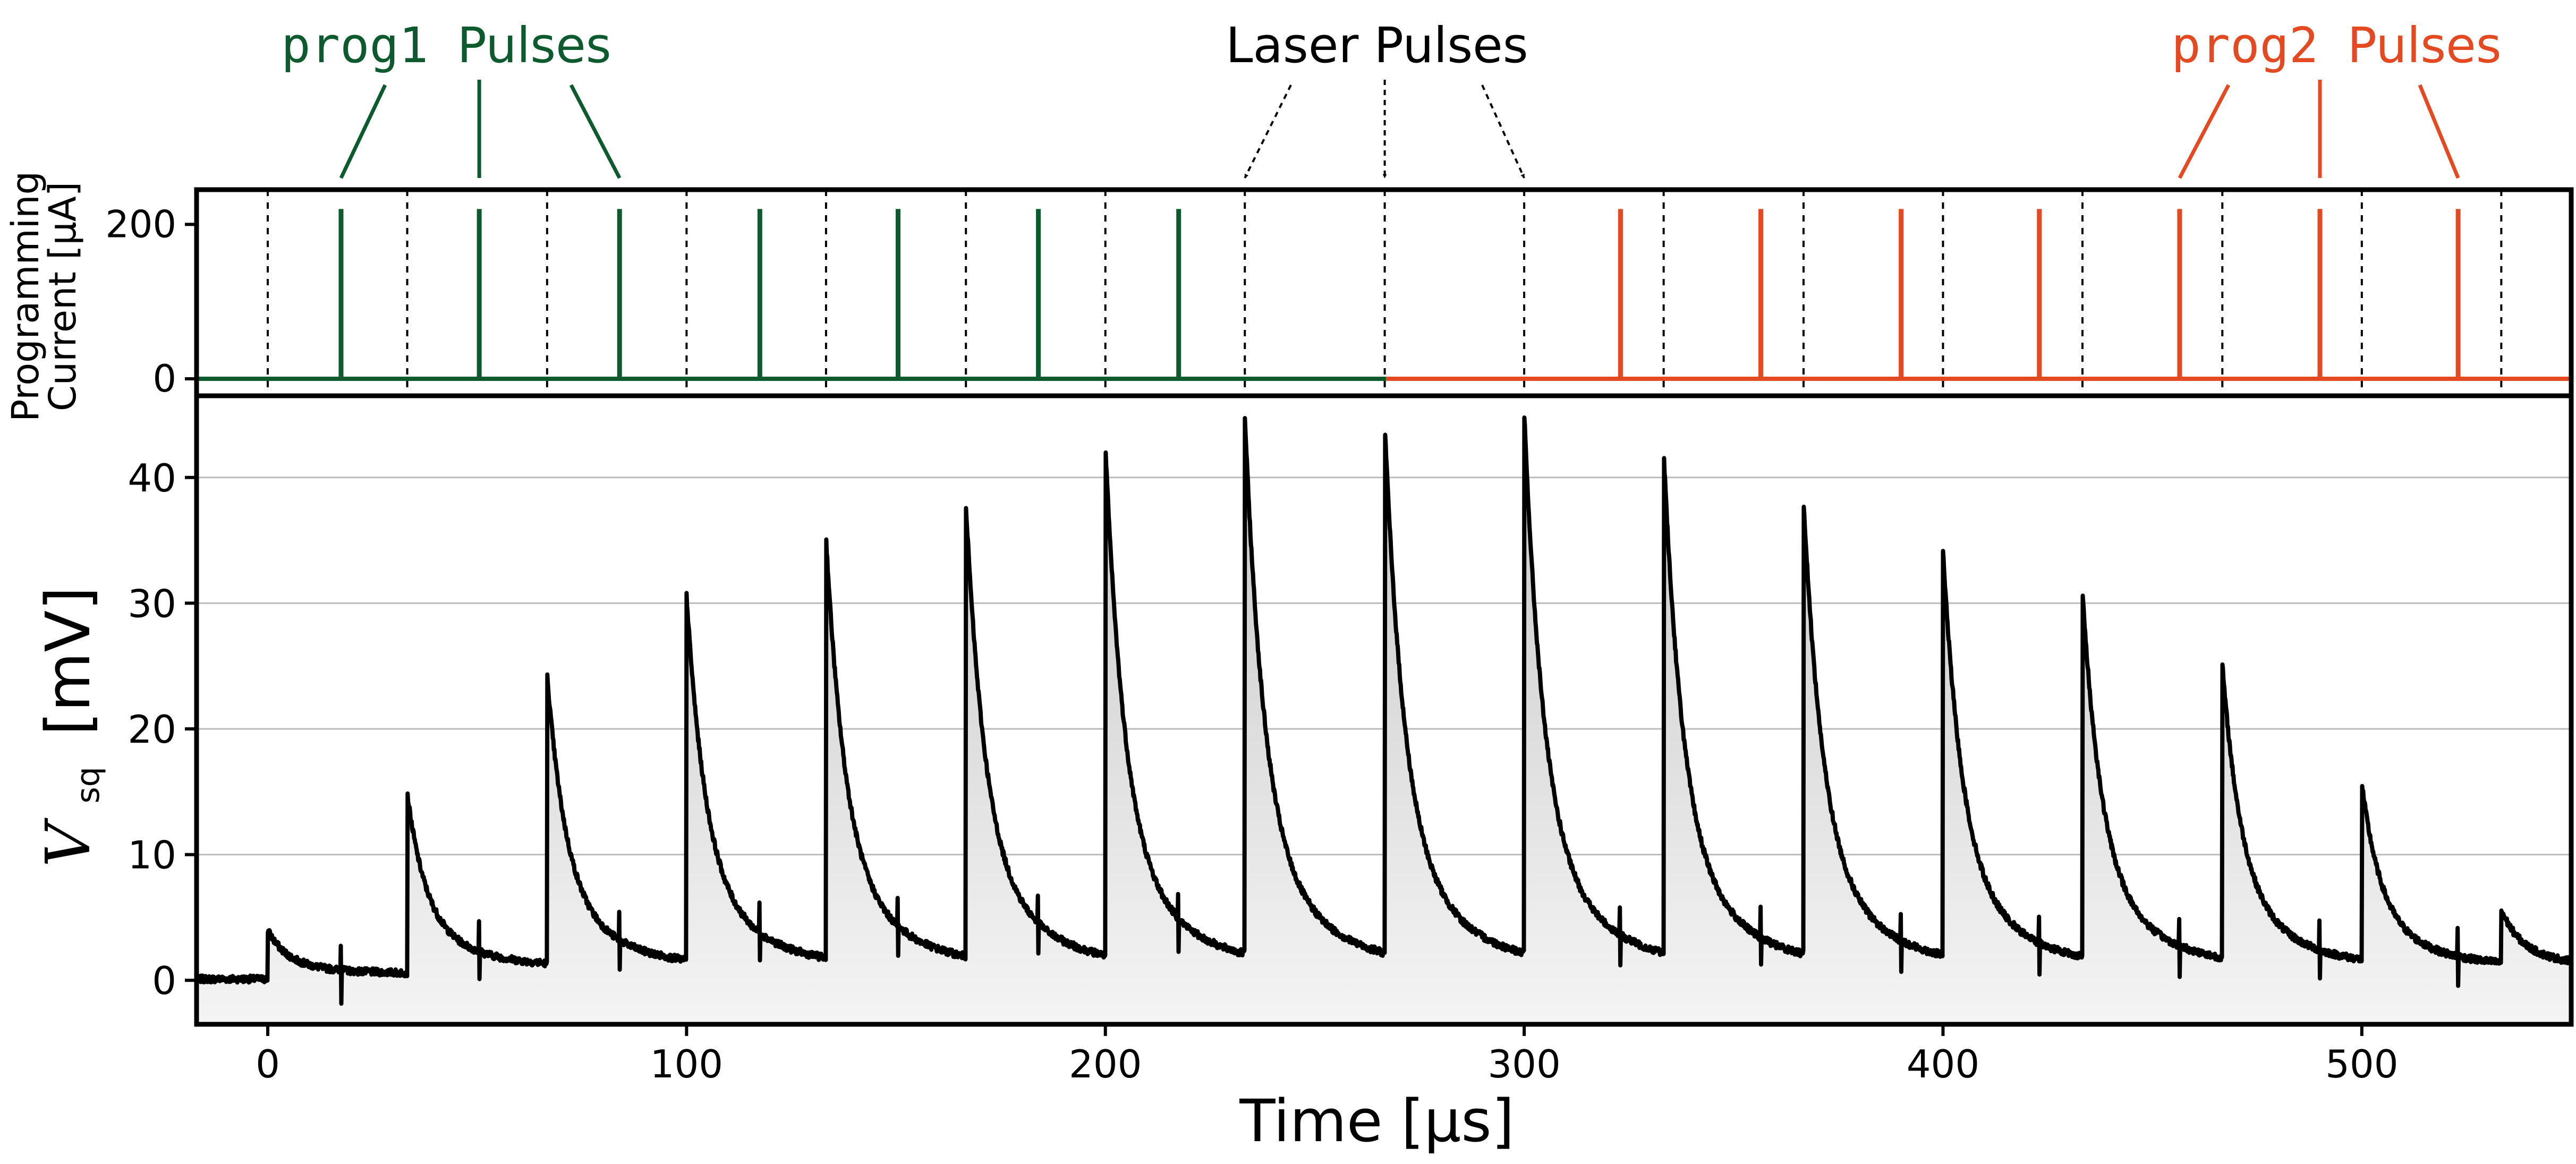 The width and height of the screenshot is (2576, 1164). What do you see at coordinates (1943, 1064) in the screenshot?
I see `xtick-label-400: 400` at bounding box center [1943, 1064].